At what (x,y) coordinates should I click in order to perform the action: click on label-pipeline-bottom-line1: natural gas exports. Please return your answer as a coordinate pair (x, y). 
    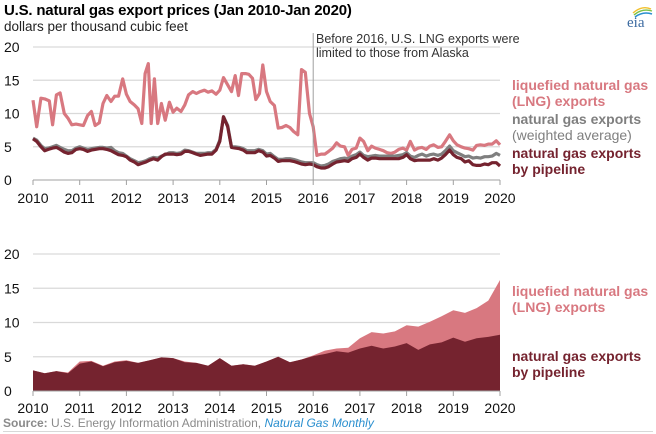
    Looking at the image, I should click on (577, 356).